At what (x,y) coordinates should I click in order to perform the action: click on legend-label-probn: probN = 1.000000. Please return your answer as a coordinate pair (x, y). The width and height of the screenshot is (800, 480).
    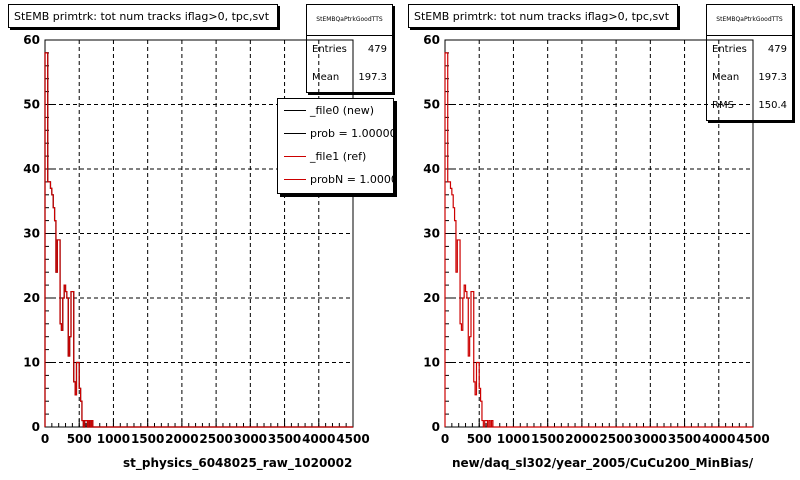
    Looking at the image, I should click on (351, 179).